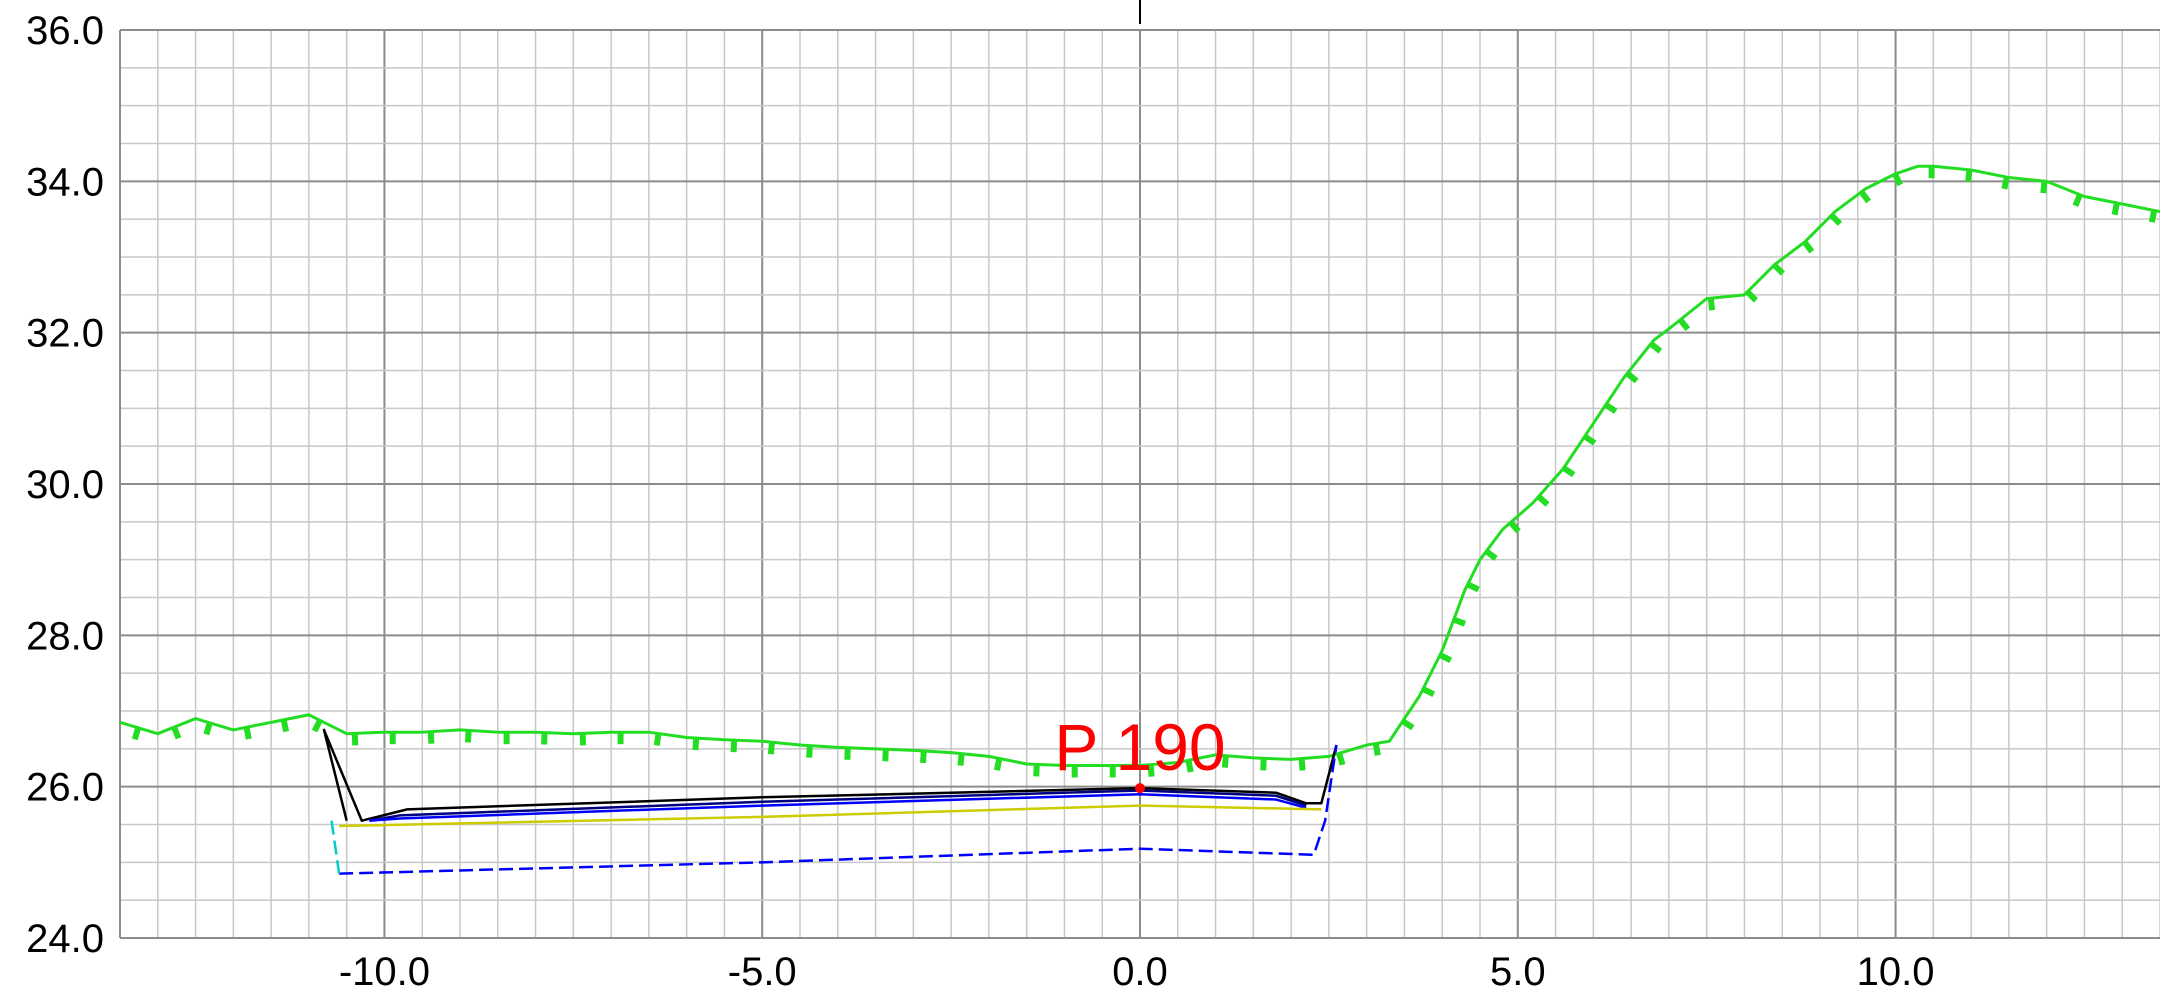 This screenshot has width=2160, height=992. Describe the element at coordinates (65, 182) in the screenshot. I see `y-tick-label: 34.0` at that location.